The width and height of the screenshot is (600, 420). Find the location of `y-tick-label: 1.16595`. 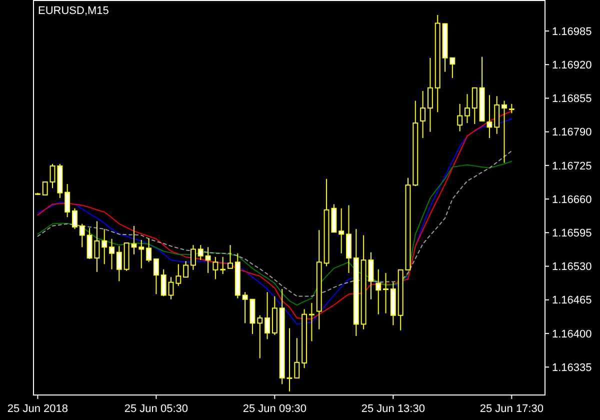

y-tick-label: 1.16595 is located at coordinates (572, 233).